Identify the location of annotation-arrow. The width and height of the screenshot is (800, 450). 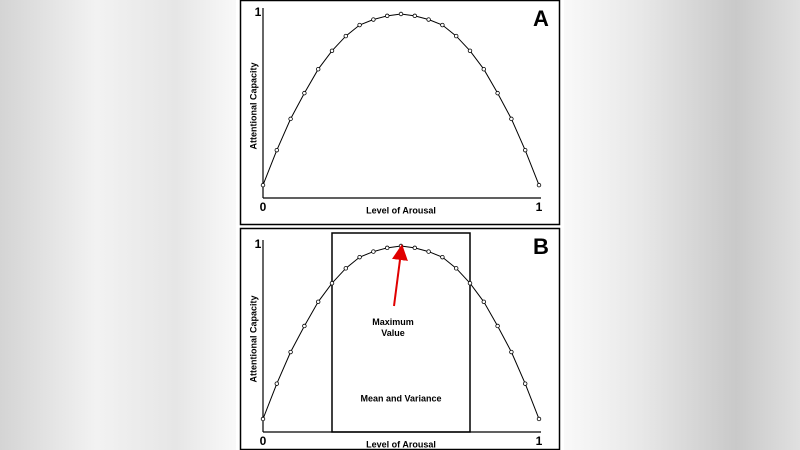
(400, 275).